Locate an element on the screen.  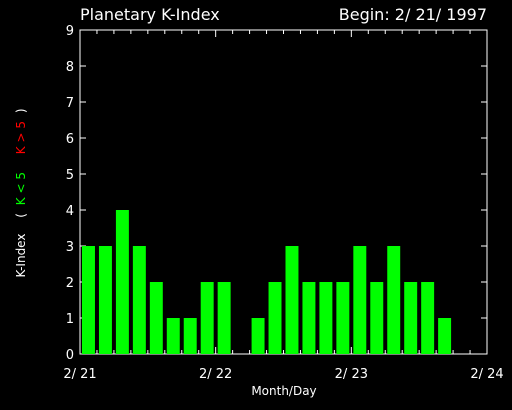
y-axis-label-close: ) is located at coordinates (21, 110).